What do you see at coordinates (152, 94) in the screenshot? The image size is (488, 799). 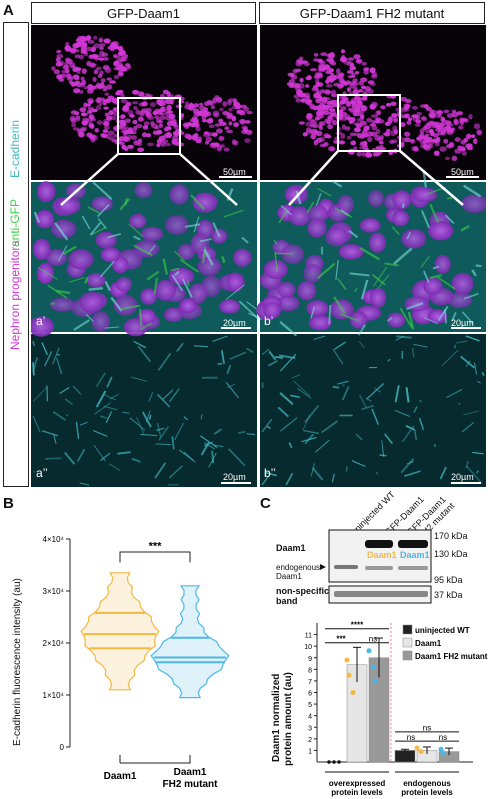 I see `overview-left-nuclei` at bounding box center [152, 94].